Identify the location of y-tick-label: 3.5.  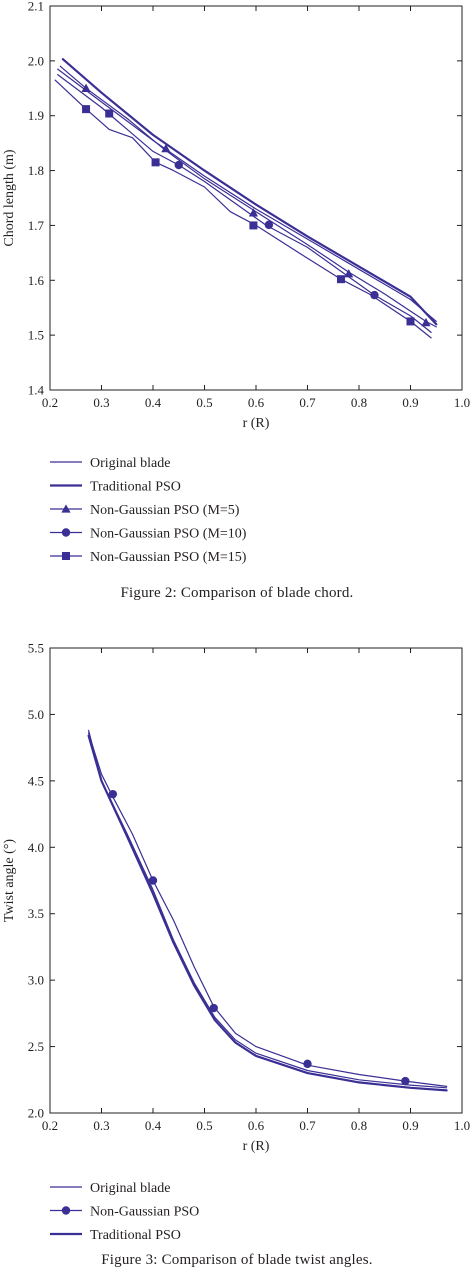
(36, 913).